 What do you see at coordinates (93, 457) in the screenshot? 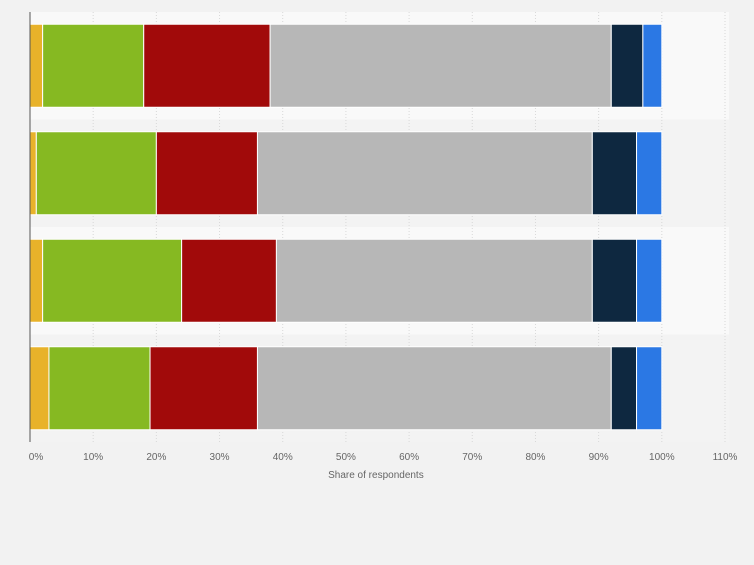
I see `x-tick-label: 10%` at bounding box center [93, 457].